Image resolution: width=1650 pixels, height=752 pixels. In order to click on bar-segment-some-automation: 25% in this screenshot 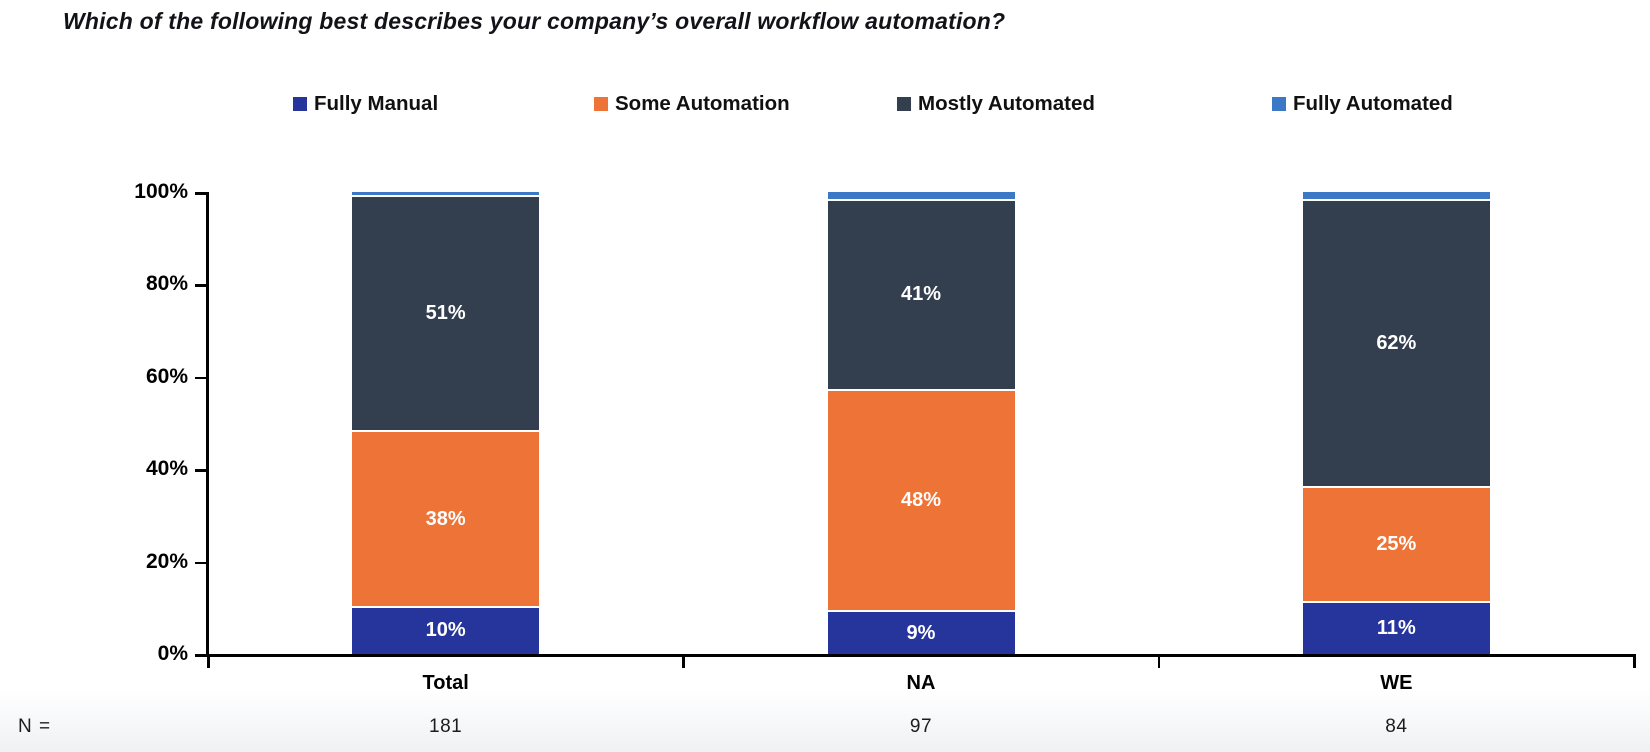, I will do `click(1396, 545)`.